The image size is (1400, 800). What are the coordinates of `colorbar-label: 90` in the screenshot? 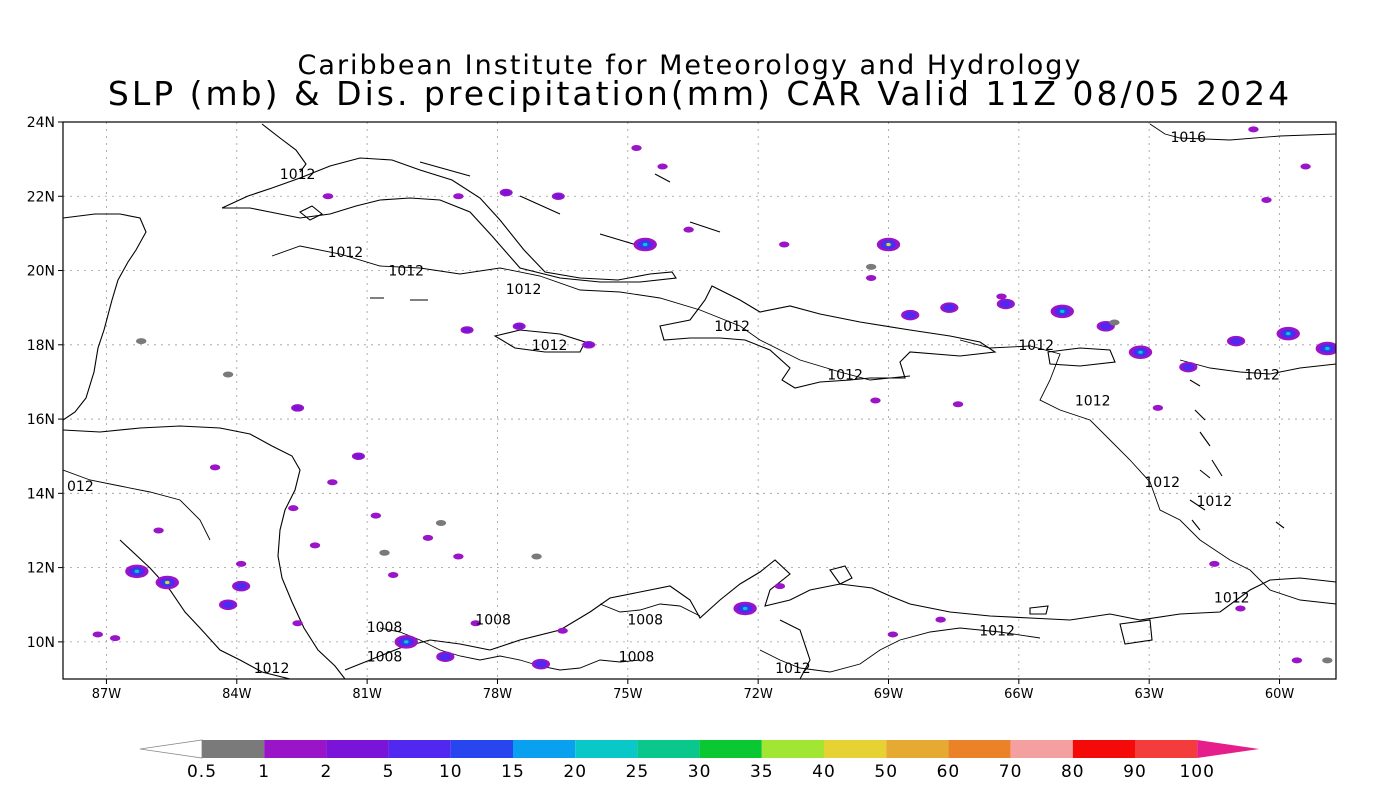 It's located at (1135, 772).